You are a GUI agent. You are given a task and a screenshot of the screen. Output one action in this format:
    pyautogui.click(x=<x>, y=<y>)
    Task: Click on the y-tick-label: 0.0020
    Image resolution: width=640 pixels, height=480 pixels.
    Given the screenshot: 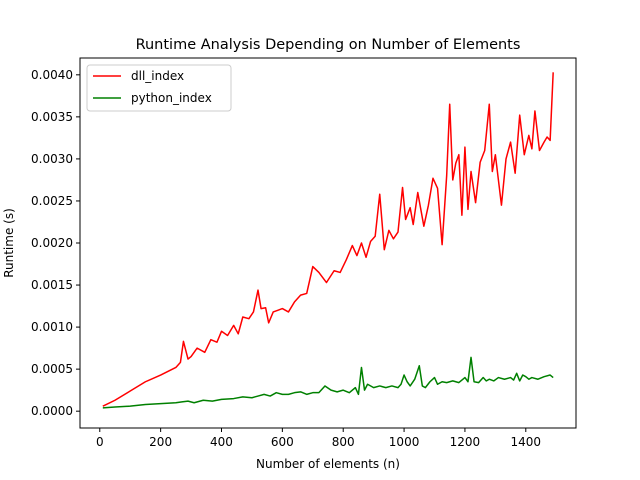 What is the action you would take?
    pyautogui.click(x=52, y=243)
    